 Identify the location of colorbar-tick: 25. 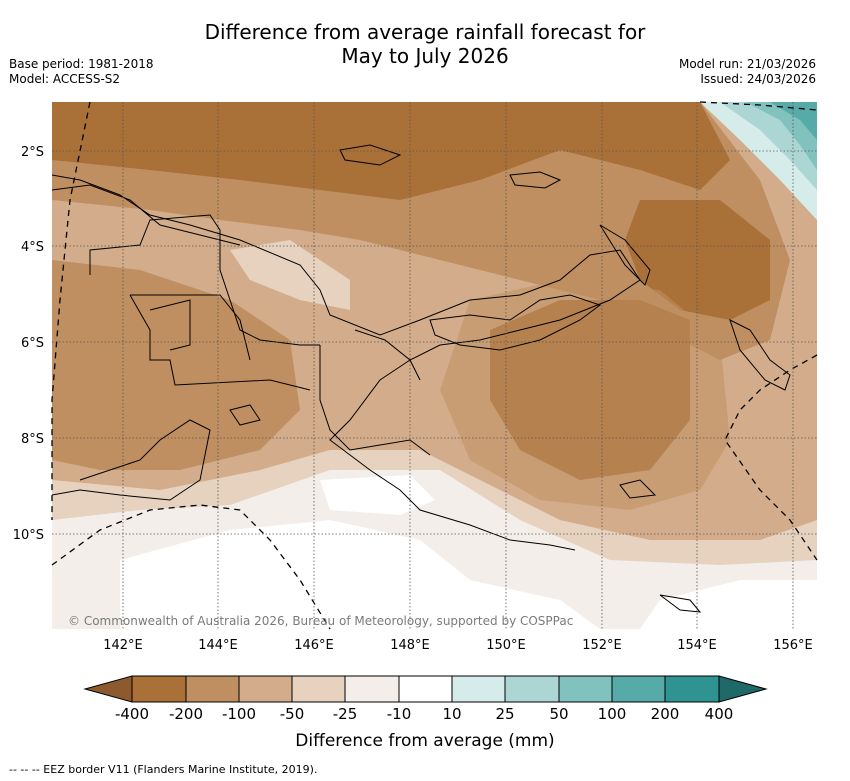
(505, 714).